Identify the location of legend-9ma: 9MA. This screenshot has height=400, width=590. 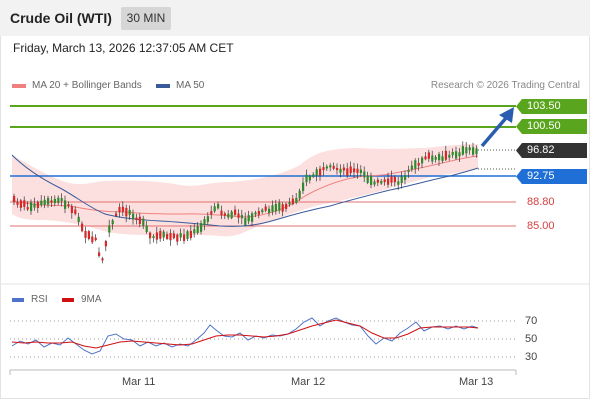
(82, 299).